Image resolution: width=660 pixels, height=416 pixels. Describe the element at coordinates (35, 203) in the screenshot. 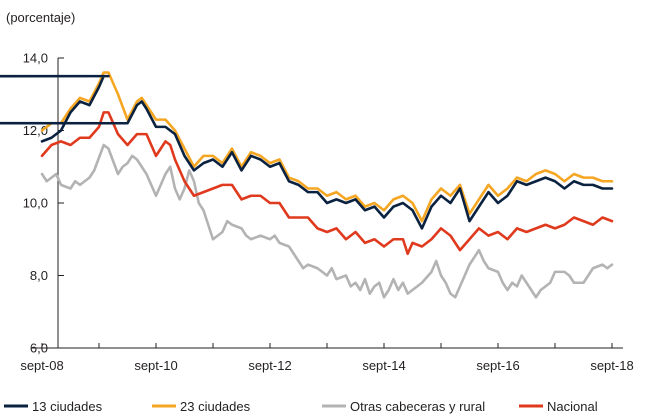

I see `y-tick-label: 10,0` at that location.